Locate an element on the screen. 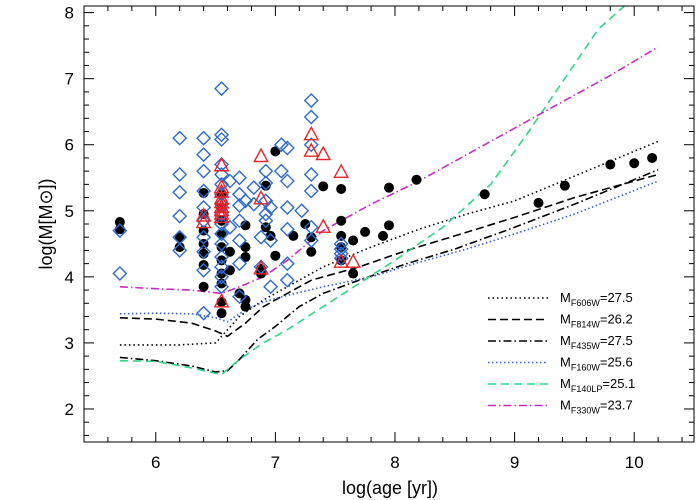 This screenshot has width=700, height=500. x-tick-label: 6 is located at coordinates (155, 462).